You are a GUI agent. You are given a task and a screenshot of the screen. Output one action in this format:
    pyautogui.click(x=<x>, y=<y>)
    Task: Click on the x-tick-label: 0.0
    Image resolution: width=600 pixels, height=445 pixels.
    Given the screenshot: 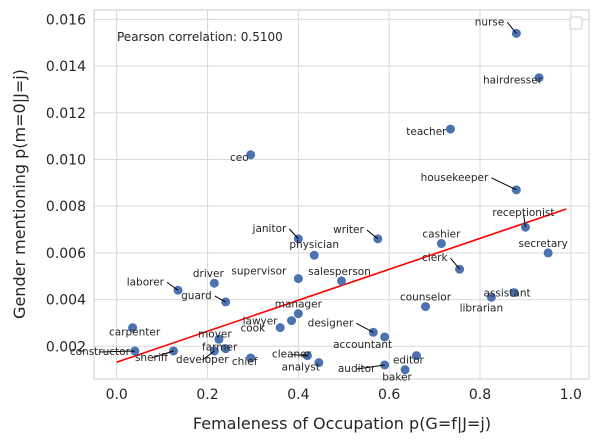 What is the action you would take?
    pyautogui.click(x=117, y=395)
    